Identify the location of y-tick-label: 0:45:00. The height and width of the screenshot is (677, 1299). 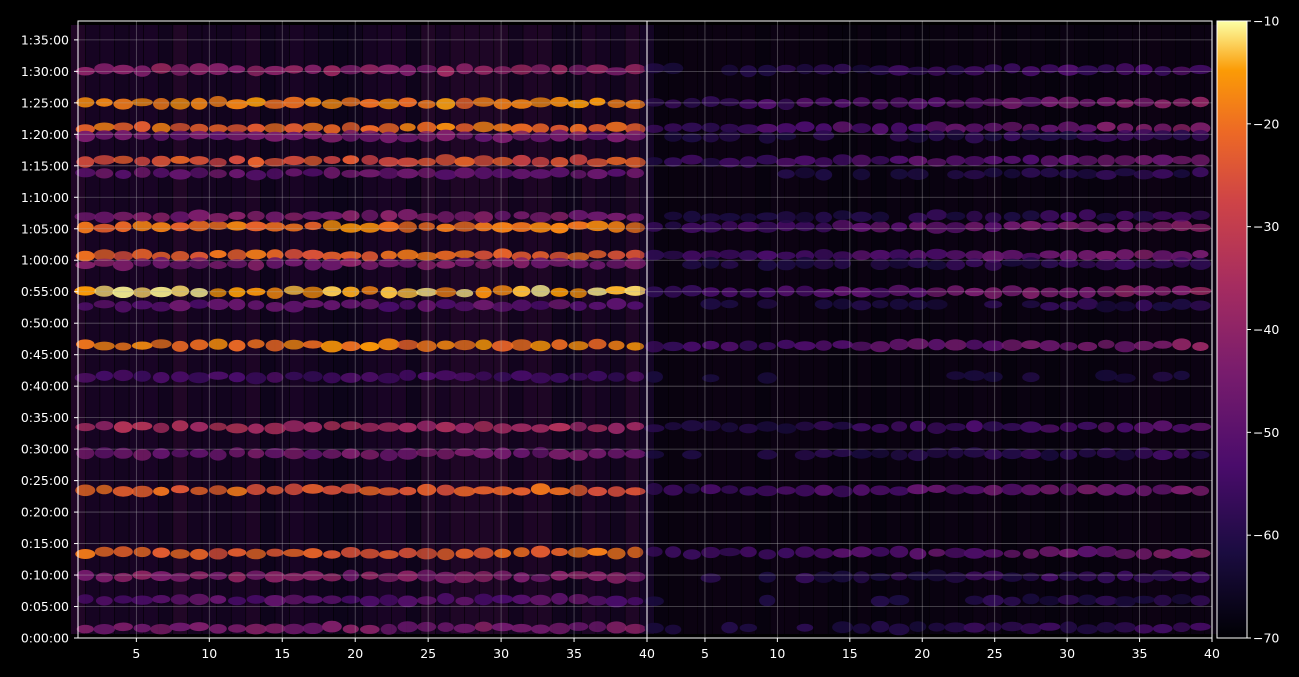
(45, 354).